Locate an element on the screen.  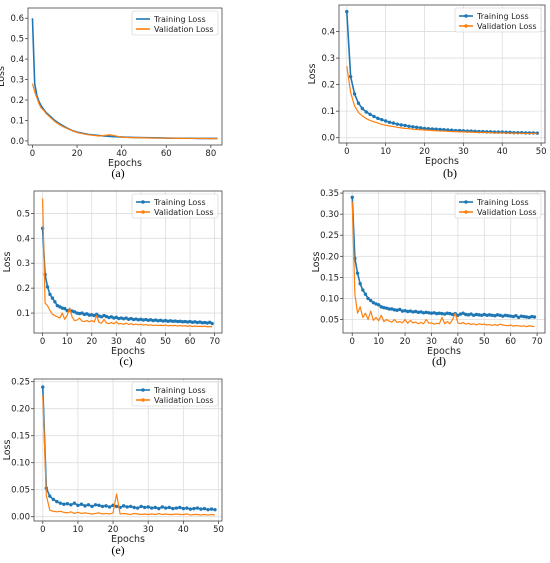
y-tick-label: 0.35 is located at coordinates (329, 194).